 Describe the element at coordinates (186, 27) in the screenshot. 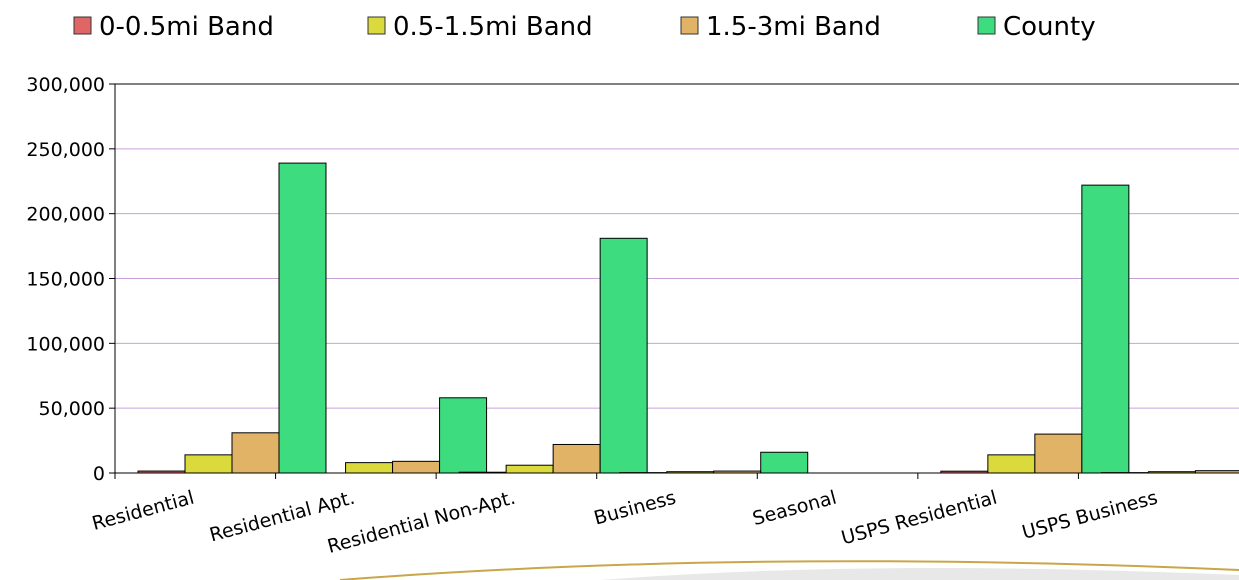

I see `legend-label: 0-0.5mi Band` at that location.